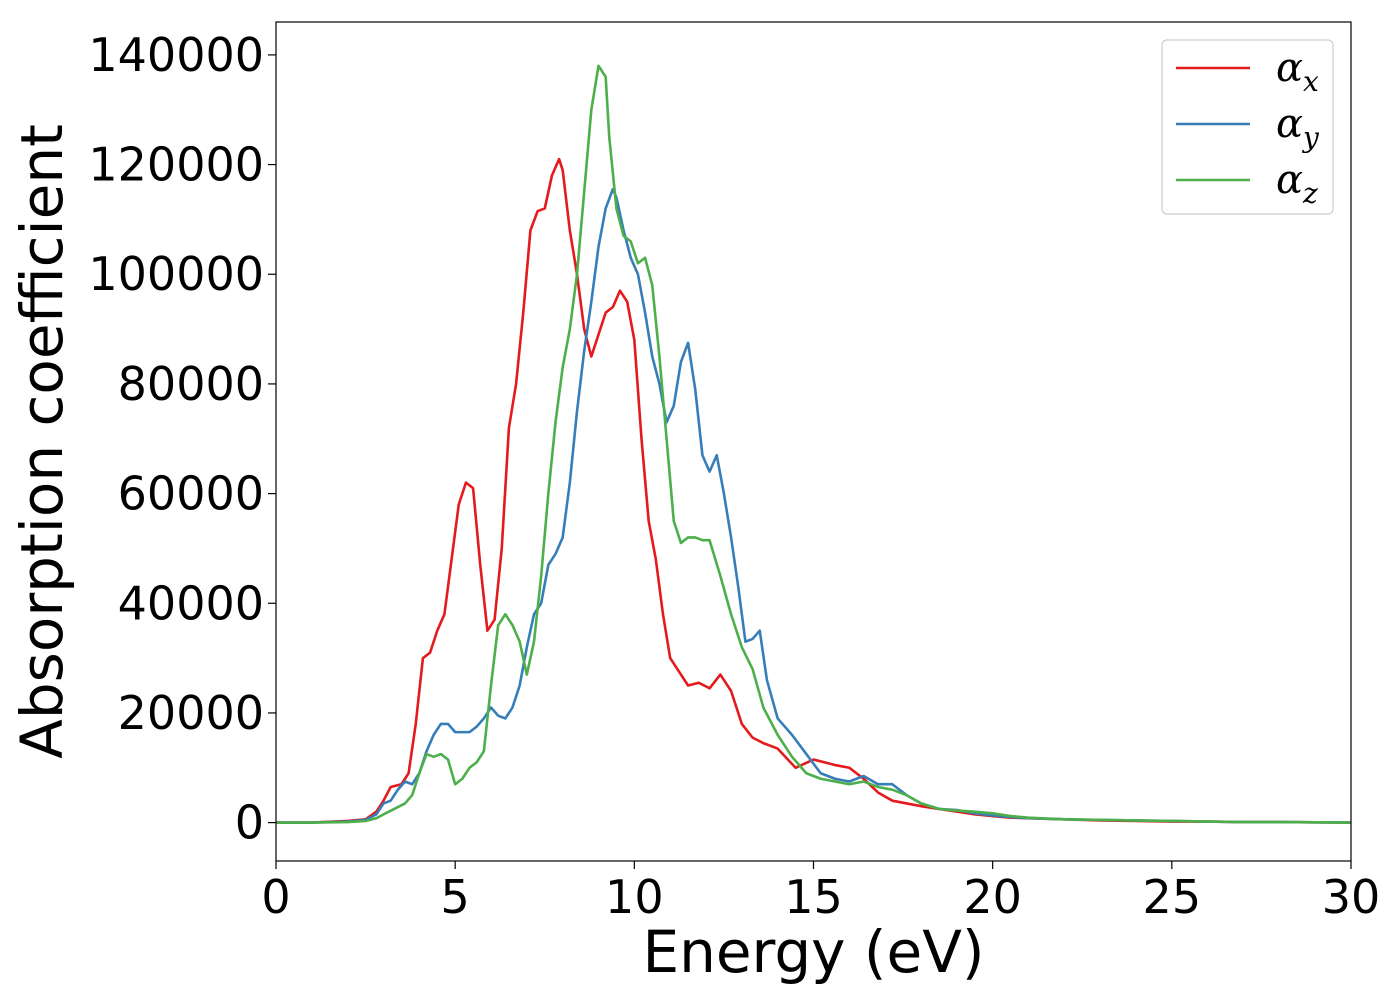  I want to click on x-tick-label: 5, so click(455, 897).